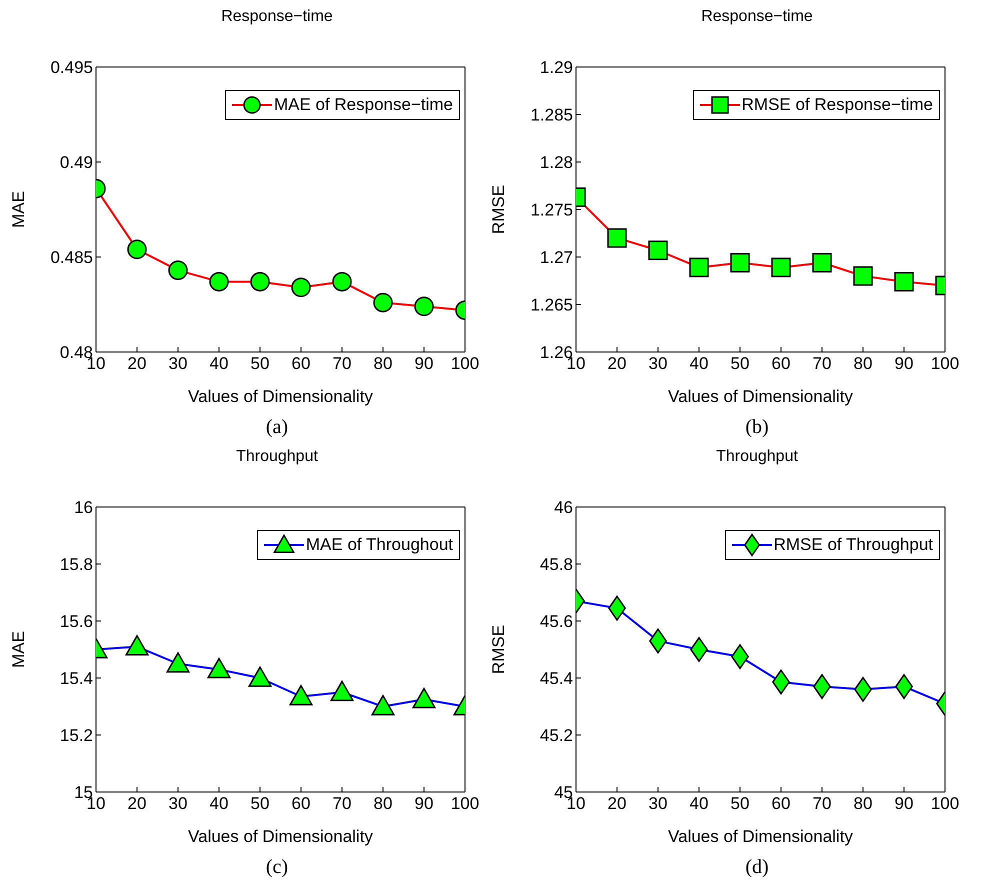 This screenshot has height=888, width=983. I want to click on legend-label: MAE of Throughout, so click(379, 545).